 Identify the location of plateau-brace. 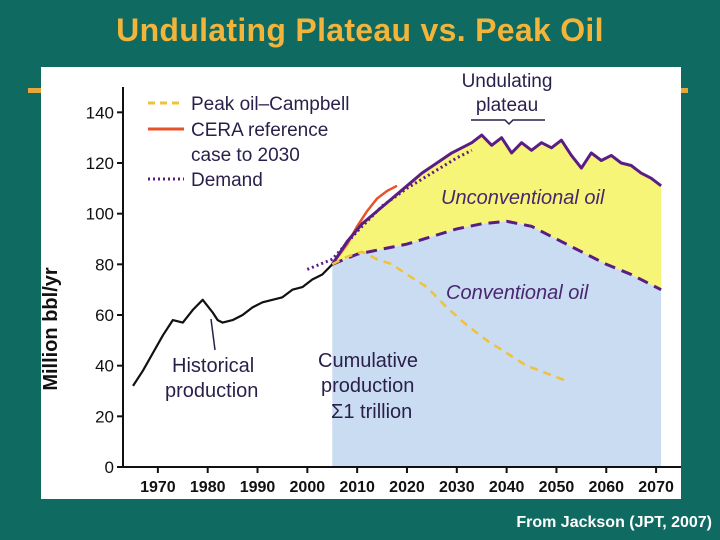
(508, 122).